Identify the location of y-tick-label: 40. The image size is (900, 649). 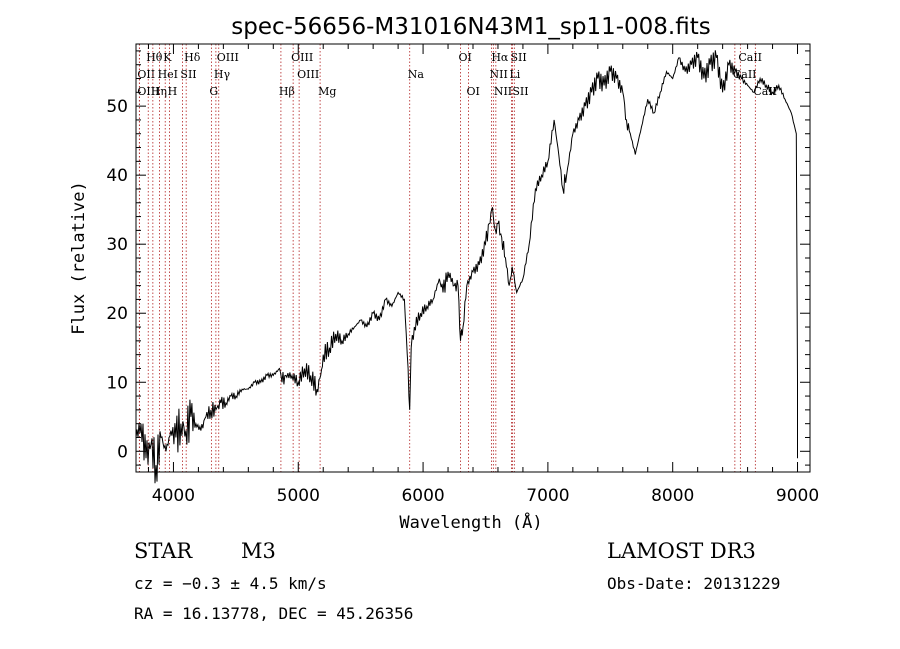
(117, 176).